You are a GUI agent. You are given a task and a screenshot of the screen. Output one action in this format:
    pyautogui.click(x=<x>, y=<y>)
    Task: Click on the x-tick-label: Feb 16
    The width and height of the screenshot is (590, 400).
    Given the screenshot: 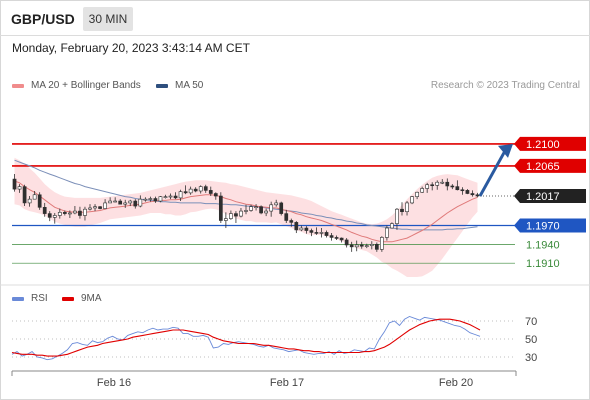 What is the action you would take?
    pyautogui.click(x=114, y=383)
    